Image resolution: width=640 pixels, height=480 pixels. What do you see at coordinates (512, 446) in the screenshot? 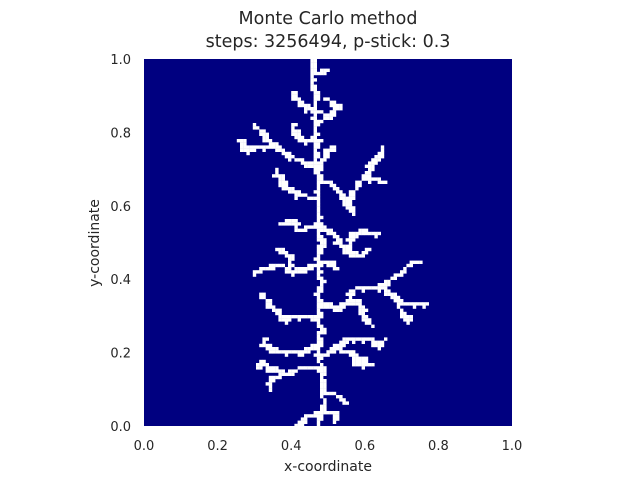
I see `x-tick-label: 1.0` at bounding box center [512, 446].